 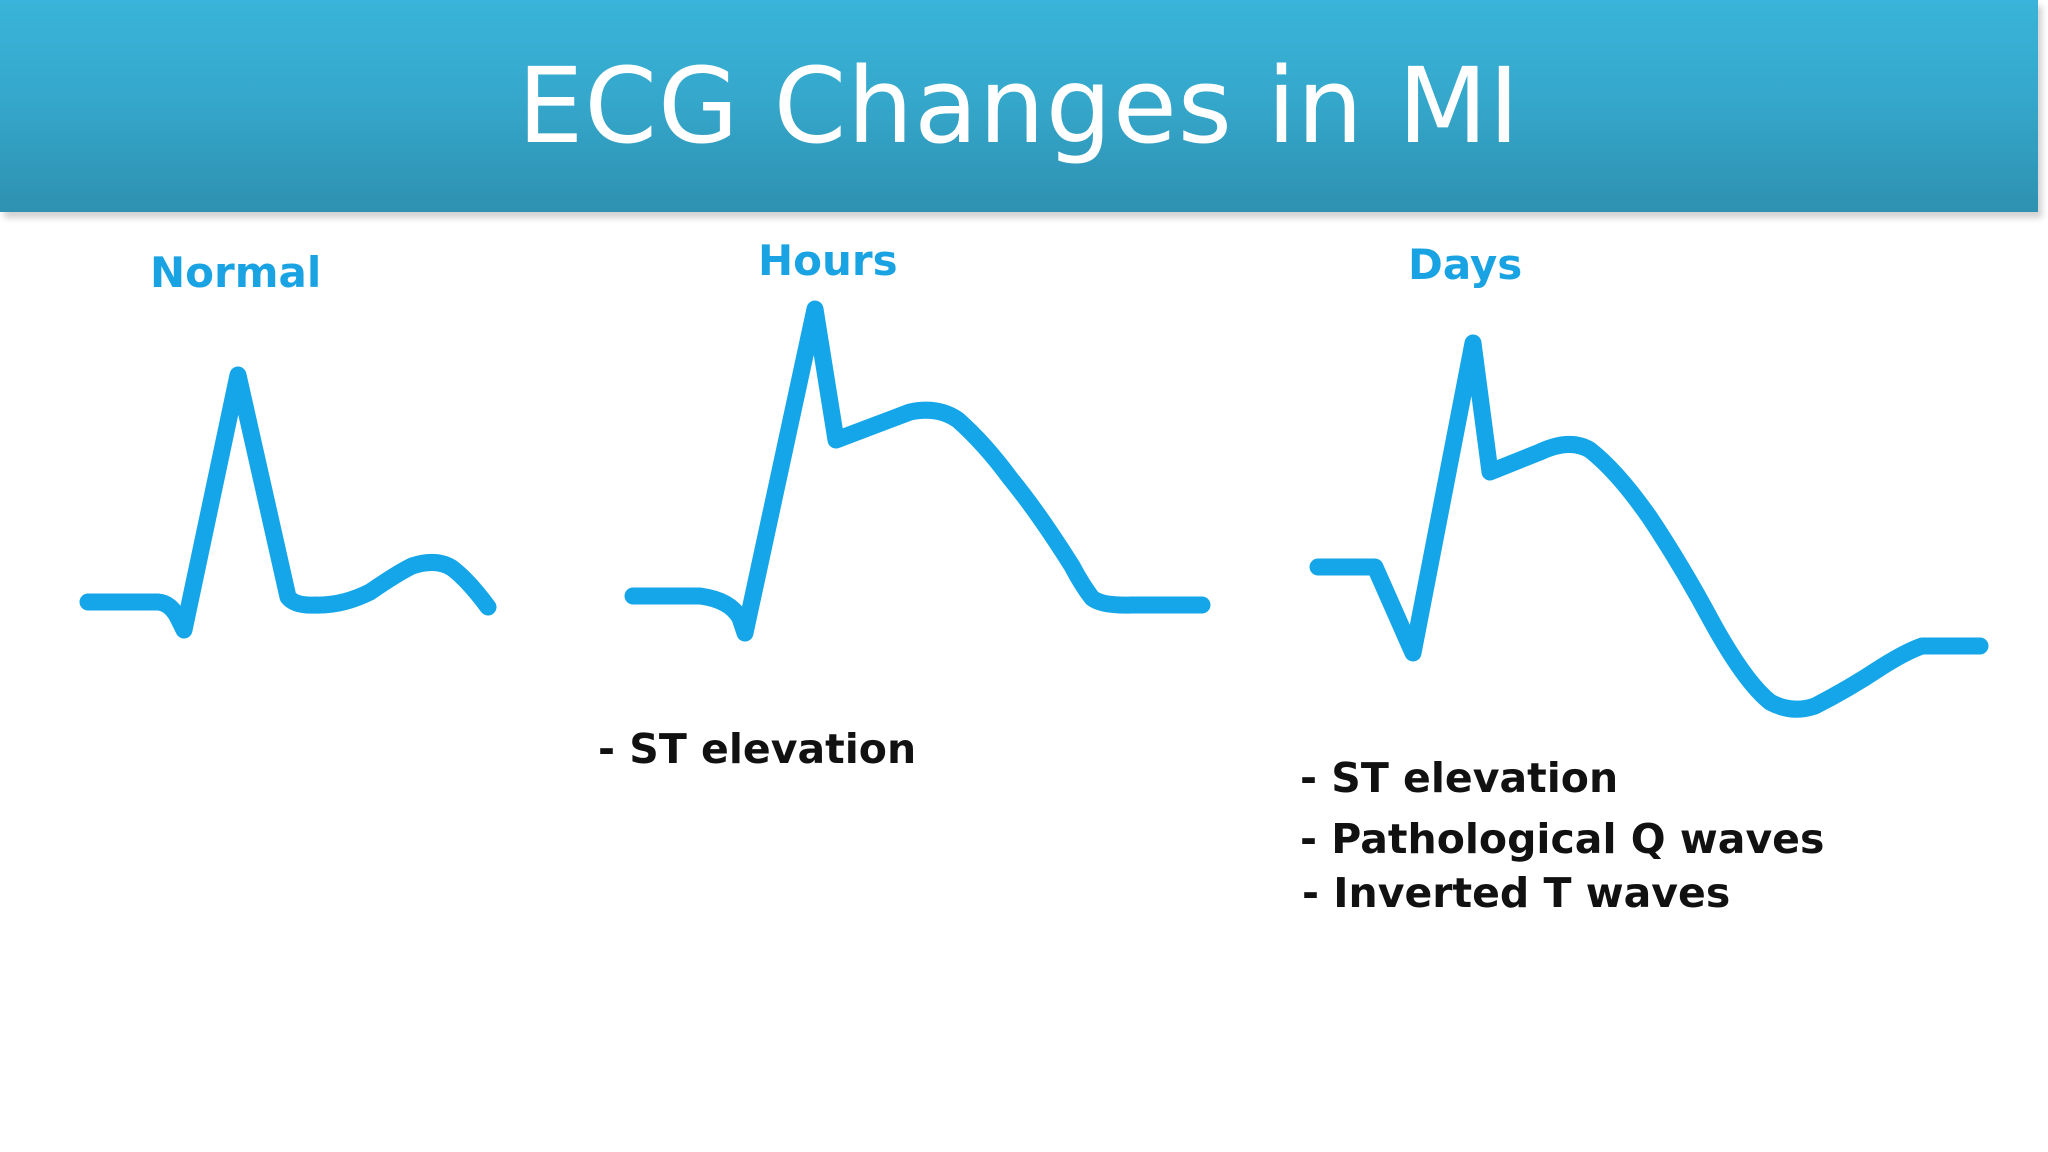 I want to click on ecg-trace-days, so click(x=1649, y=526).